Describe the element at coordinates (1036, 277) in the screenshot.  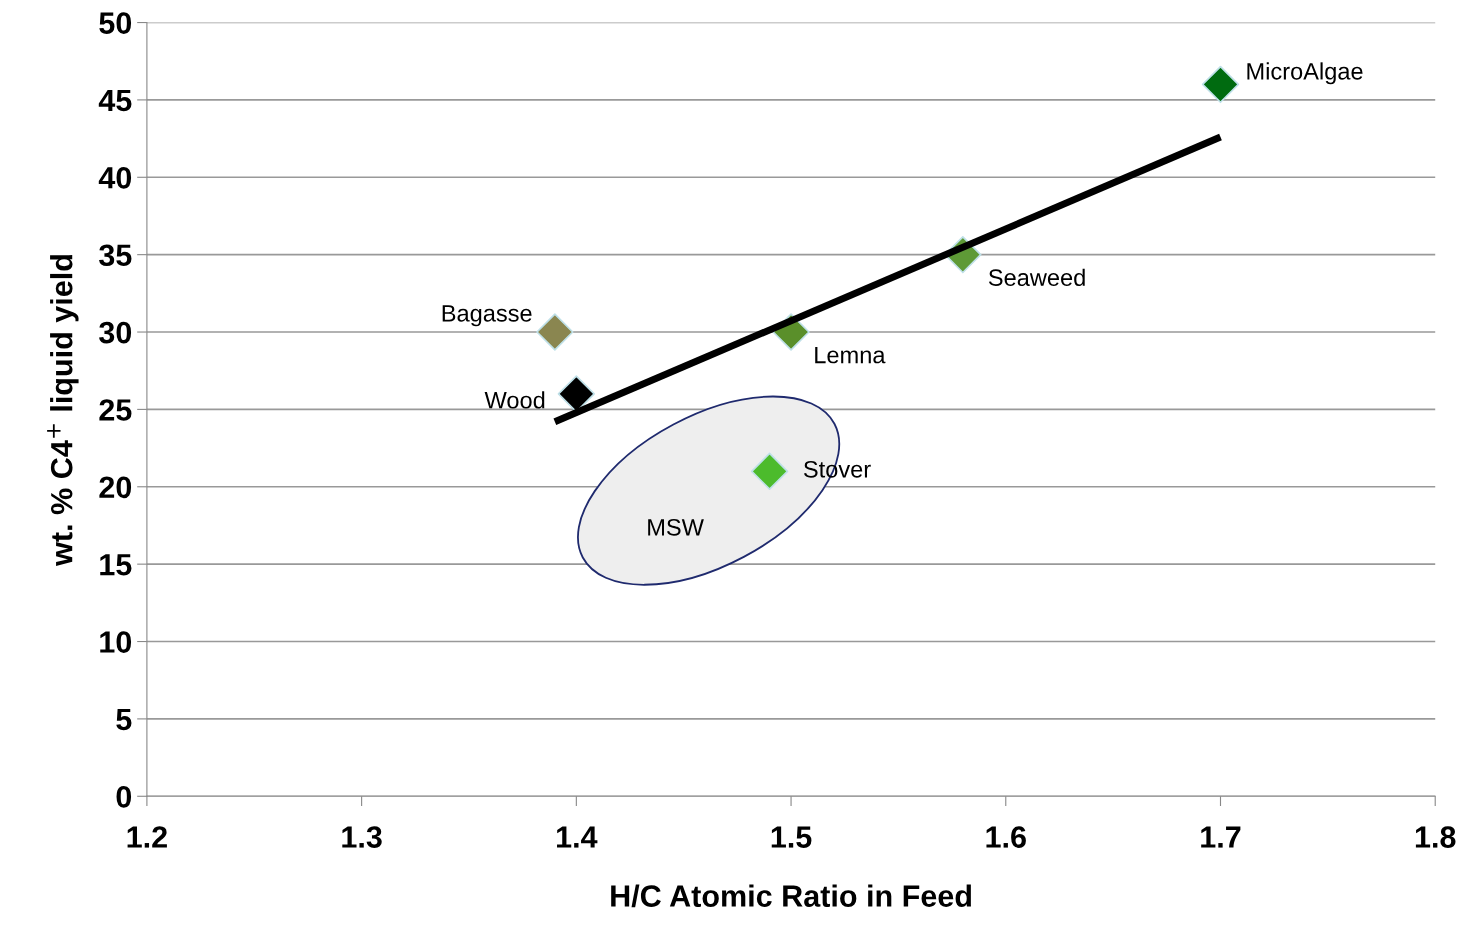
I see `series-label: Seaweed` at that location.